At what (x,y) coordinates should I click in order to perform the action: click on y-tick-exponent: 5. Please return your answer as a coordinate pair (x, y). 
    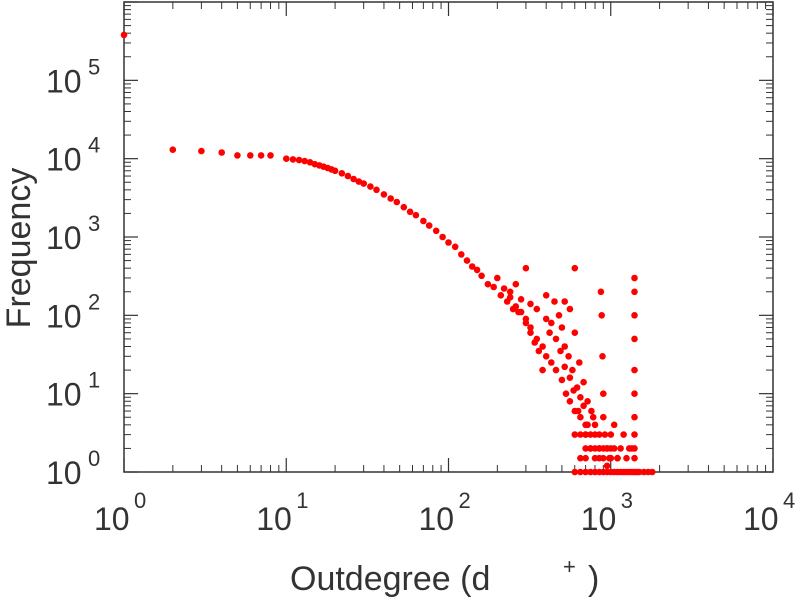
    Looking at the image, I should click on (94, 66).